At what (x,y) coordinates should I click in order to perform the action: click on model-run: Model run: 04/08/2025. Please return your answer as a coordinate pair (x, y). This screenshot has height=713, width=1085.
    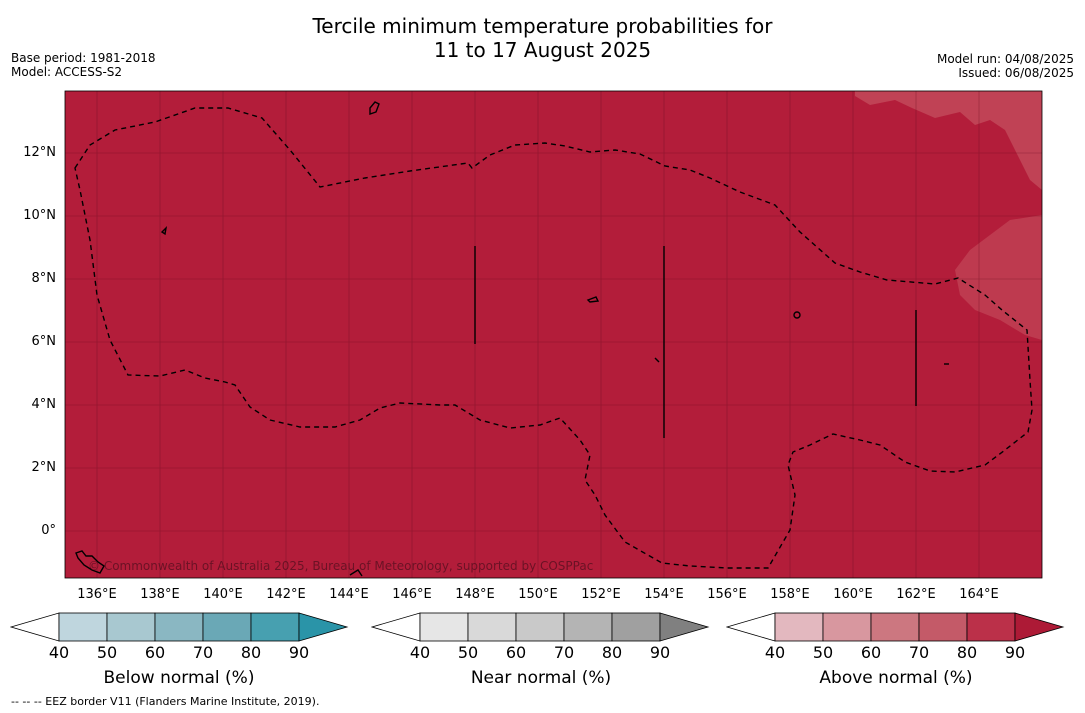
    Looking at the image, I should click on (1005, 59).